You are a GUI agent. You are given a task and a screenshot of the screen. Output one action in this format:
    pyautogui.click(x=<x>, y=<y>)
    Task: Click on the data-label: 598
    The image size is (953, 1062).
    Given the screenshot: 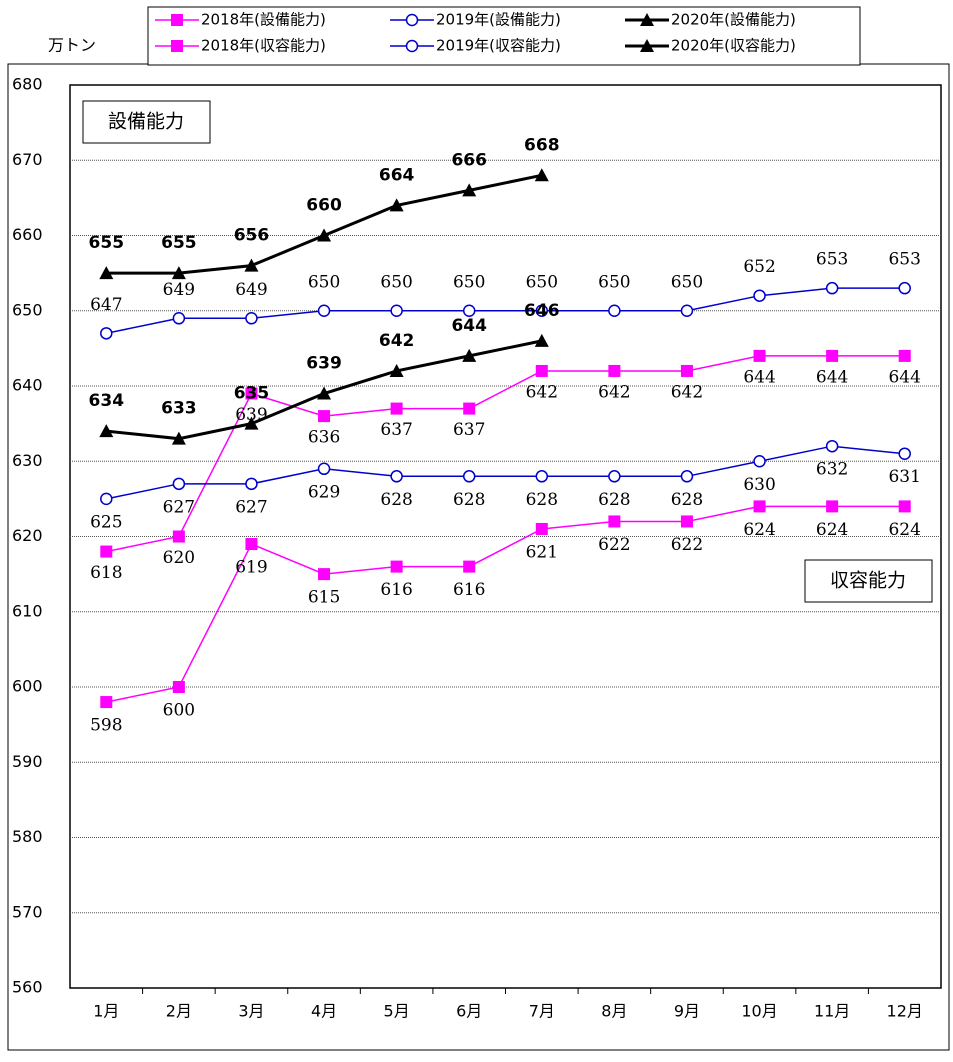 What is the action you would take?
    pyautogui.click(x=106, y=726)
    